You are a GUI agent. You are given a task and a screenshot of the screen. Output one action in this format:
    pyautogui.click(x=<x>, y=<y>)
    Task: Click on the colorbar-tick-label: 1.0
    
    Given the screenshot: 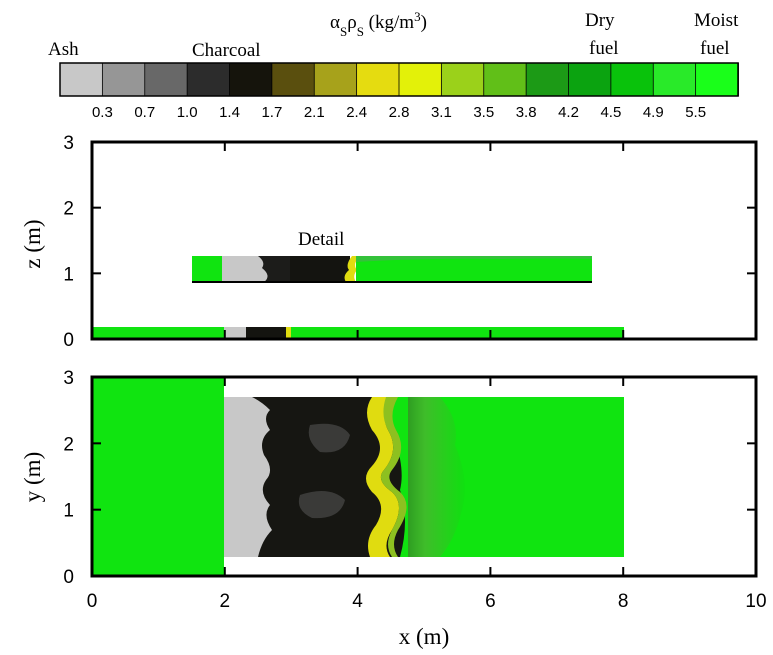 What is the action you would take?
    pyautogui.click(x=187, y=112)
    